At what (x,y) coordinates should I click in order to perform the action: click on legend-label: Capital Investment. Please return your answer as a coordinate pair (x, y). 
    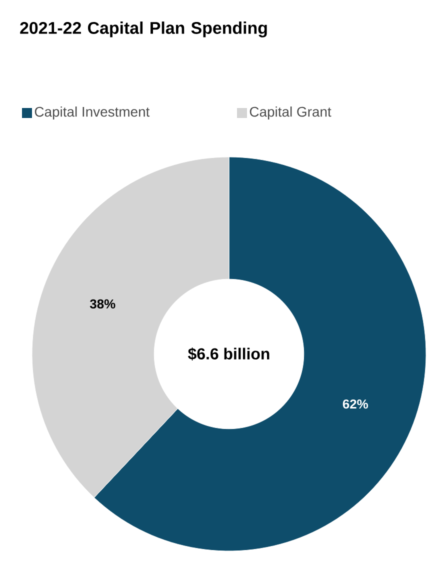
    Looking at the image, I should click on (92, 113).